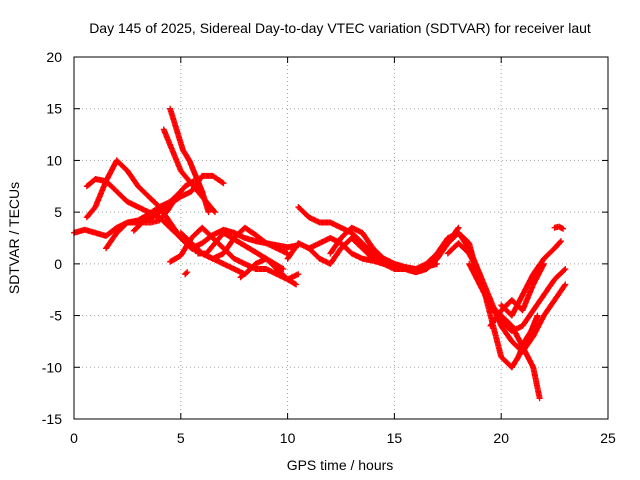 This screenshot has height=480, width=640. I want to click on x-tick-label: 0, so click(74, 438).